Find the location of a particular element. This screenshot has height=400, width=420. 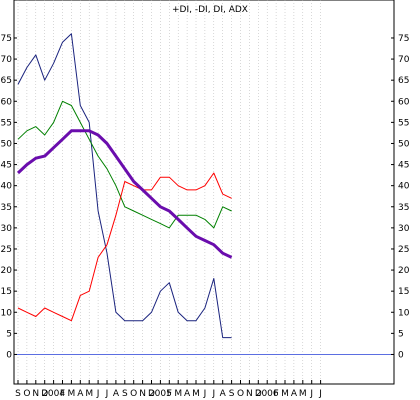

y-axis-right: 0 5 10 15 20 25 30 35 40 45 50 55 60 65 70 75 is located at coordinates (400, 197).